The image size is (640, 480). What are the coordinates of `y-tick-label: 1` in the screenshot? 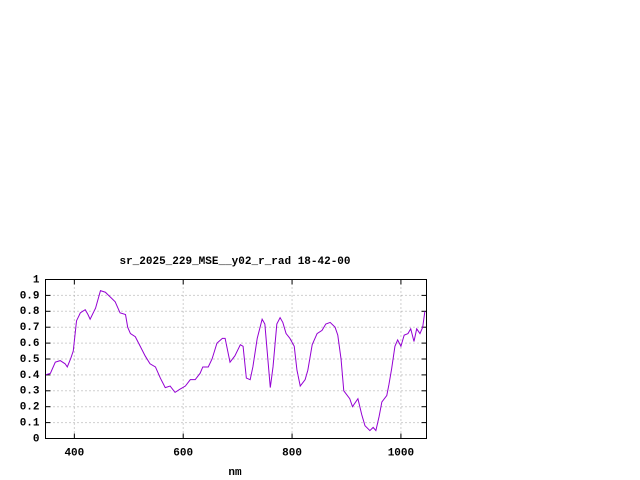 It's located at (36, 280).